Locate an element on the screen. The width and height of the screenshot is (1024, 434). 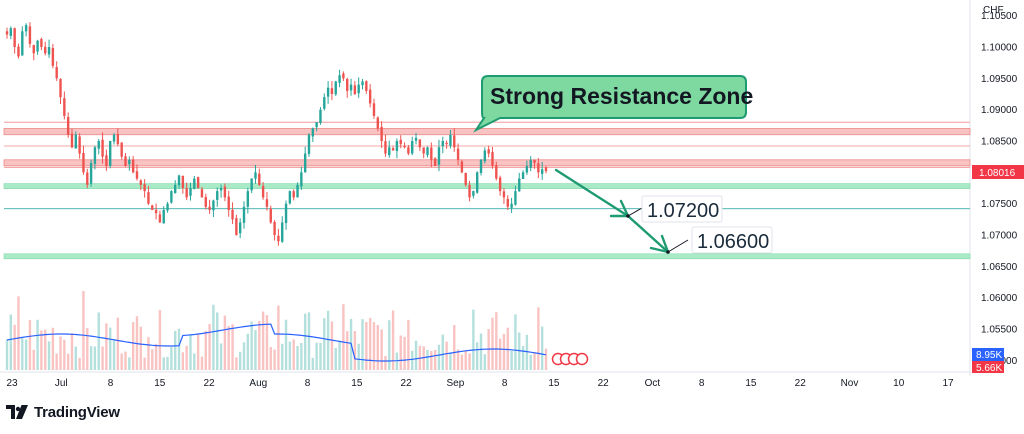
date-tick-label: 15 is located at coordinates (357, 383).